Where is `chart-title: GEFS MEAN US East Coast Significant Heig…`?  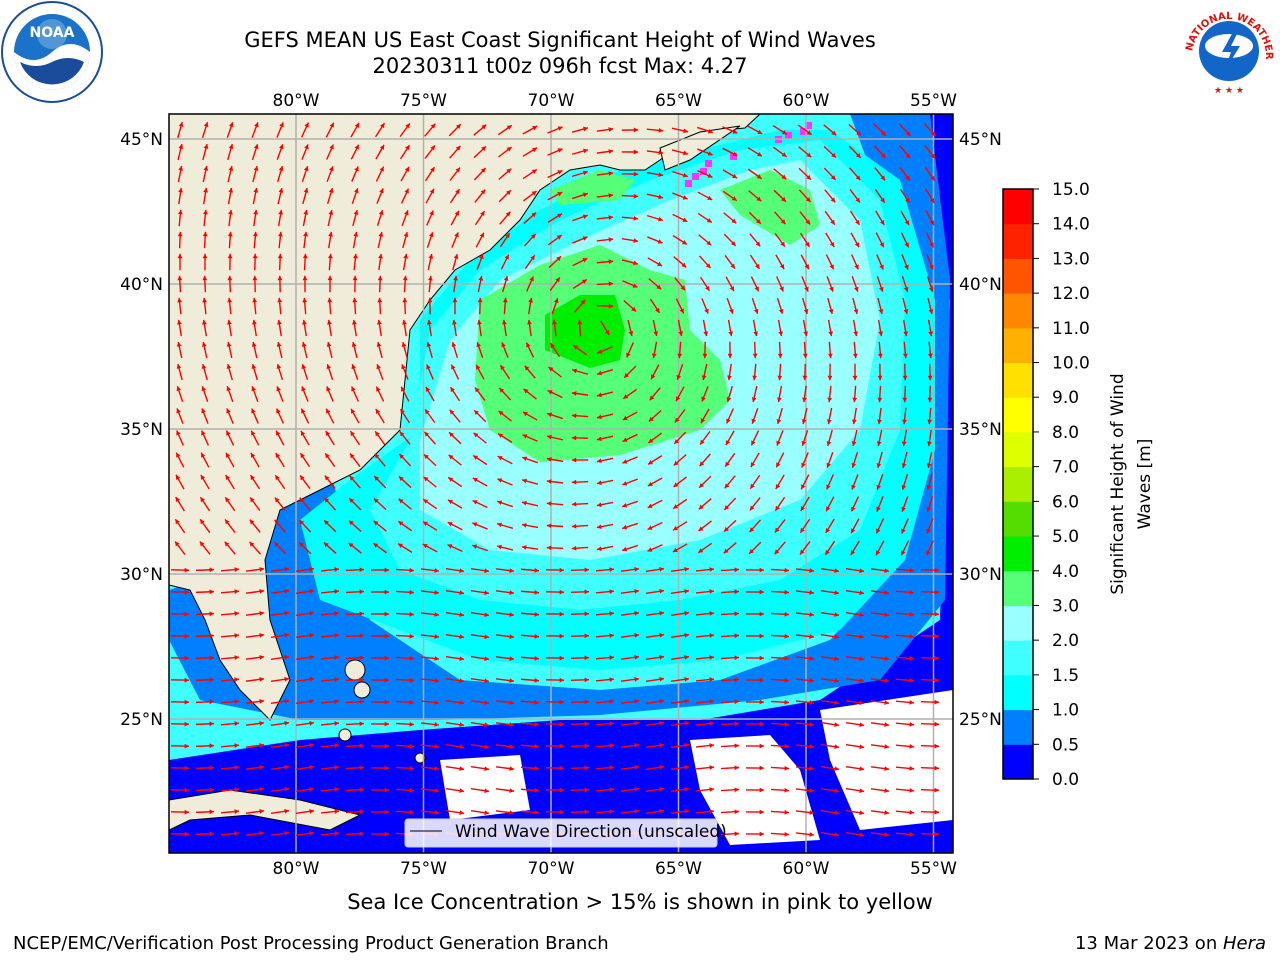 chart-title: GEFS MEAN US East Coast Significant Heig… is located at coordinates (560, 40).